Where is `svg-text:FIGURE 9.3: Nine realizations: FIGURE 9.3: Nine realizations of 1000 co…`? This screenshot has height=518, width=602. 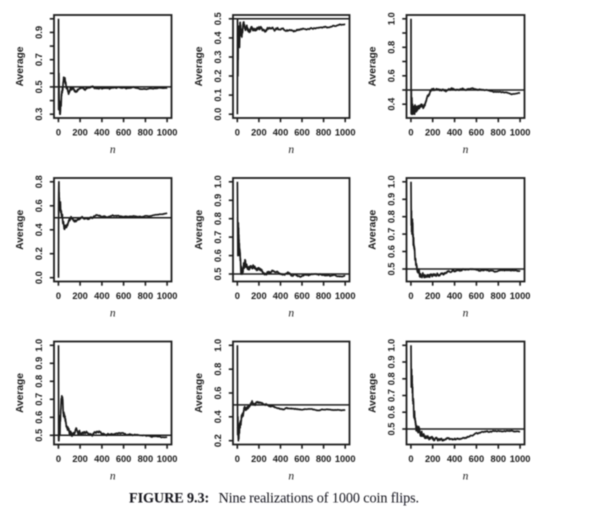
svg-text:FIGURE 9.3: Nine realizations: FIGURE 9.3: Nine realizations of 1000 co… is located at coordinates (274, 499).